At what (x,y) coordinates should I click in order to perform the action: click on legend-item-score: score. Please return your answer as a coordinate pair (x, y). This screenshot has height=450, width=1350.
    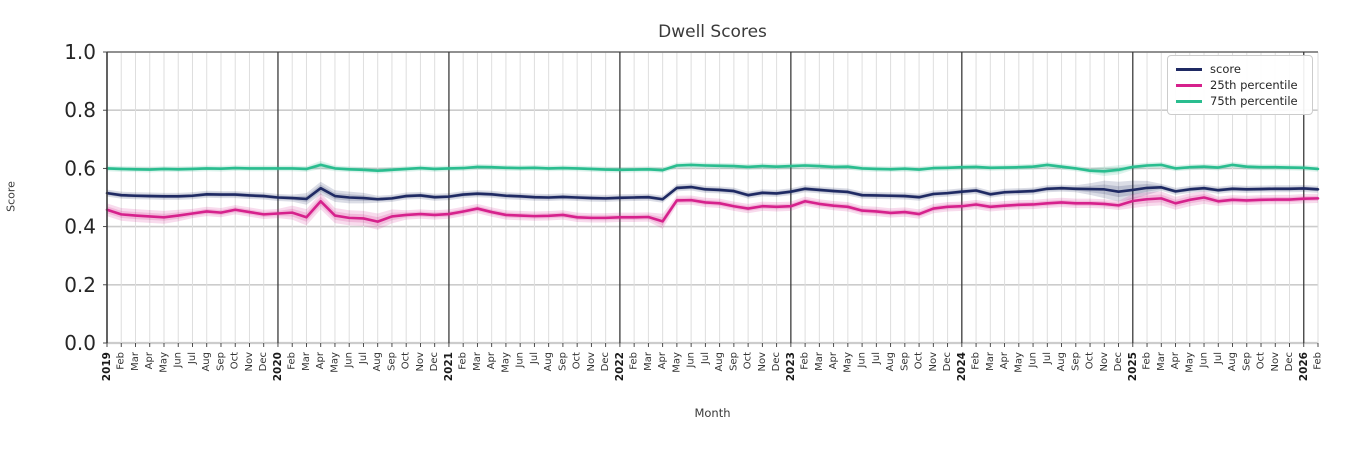
    Looking at the image, I should click on (1240, 69).